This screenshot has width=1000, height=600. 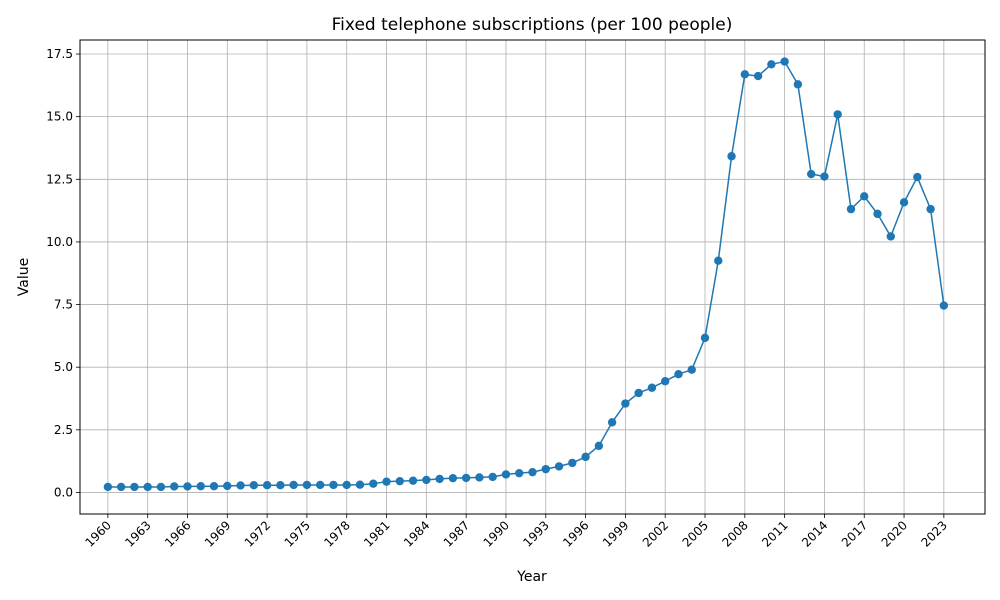 I want to click on y-tick-label: 12.5, so click(x=59, y=179).